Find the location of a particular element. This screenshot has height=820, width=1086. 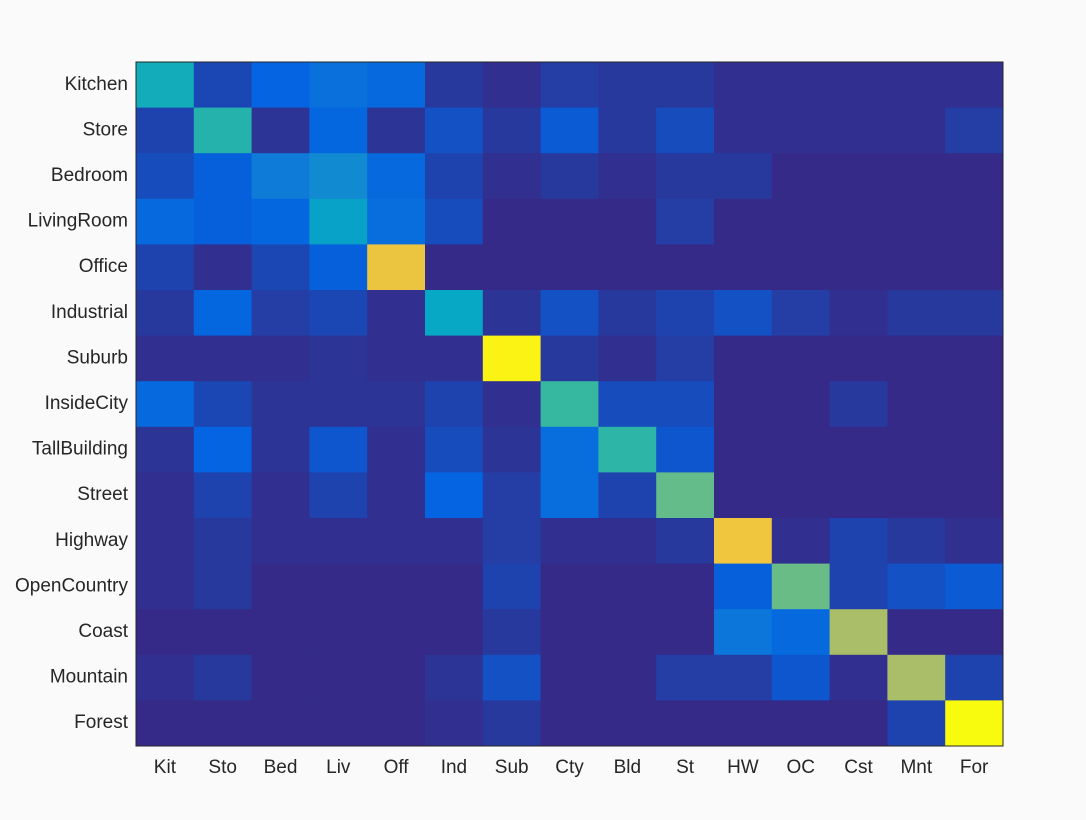

y-tick-label: Kitchen is located at coordinates (96, 84).